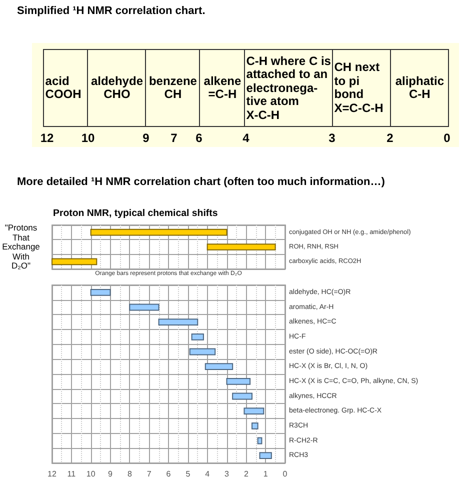  I want to click on text: 3, so click(332, 138).